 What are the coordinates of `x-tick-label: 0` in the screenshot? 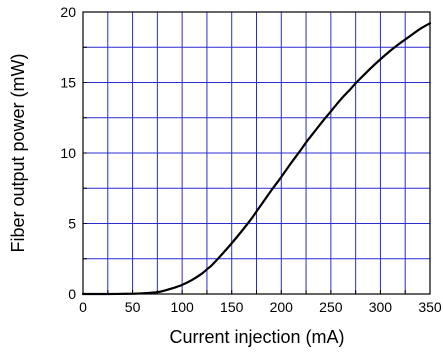 It's located at (83, 307).